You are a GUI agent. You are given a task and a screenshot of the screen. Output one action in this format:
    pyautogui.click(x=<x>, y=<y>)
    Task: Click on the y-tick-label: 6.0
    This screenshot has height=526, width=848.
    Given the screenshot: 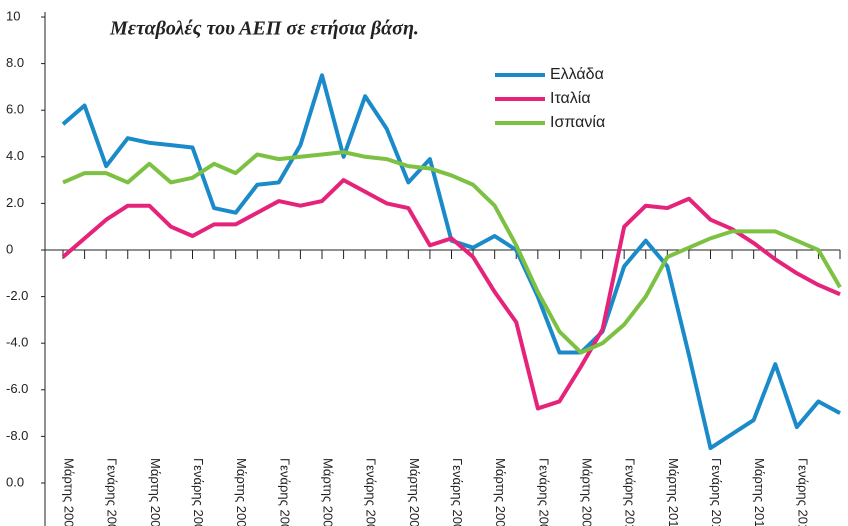 What is the action you would take?
    pyautogui.click(x=15, y=109)
    